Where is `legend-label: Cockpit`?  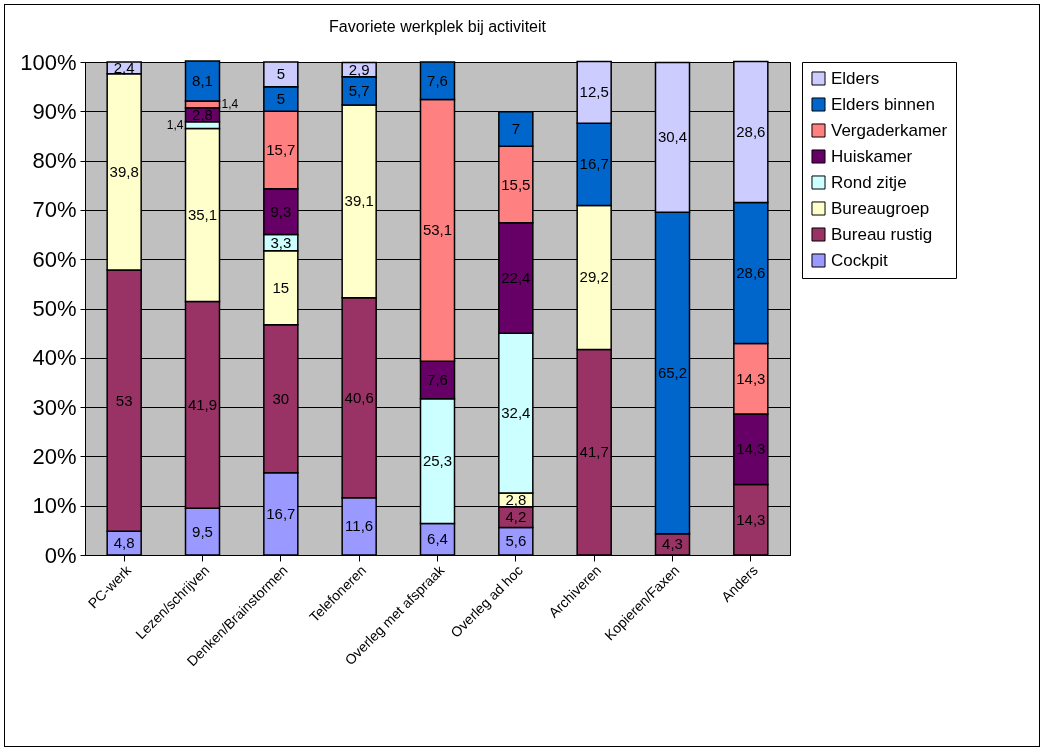 legend-label: Cockpit is located at coordinates (859, 260).